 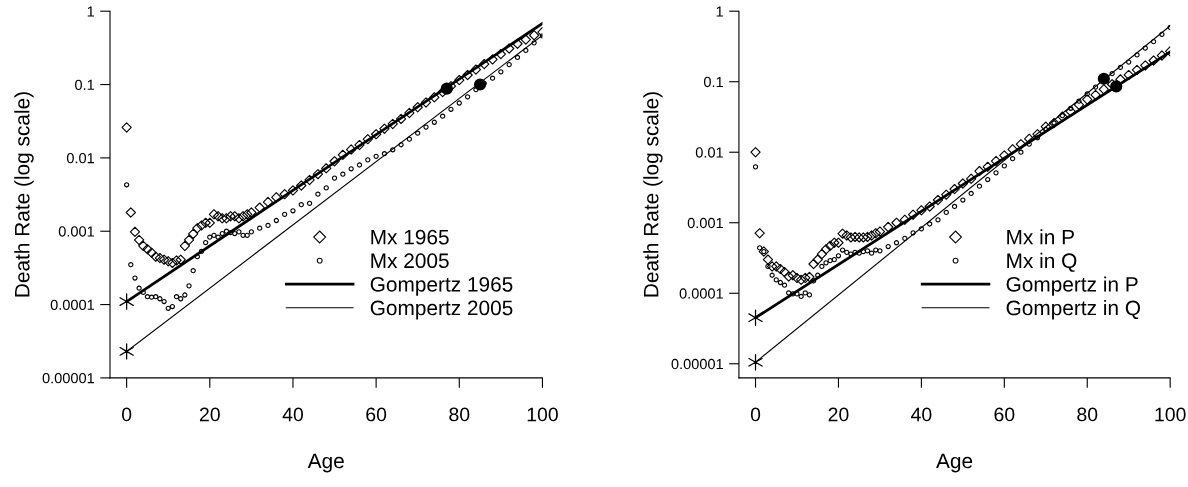 I want to click on legend-label: Gompertz in P, so click(x=1072, y=286).